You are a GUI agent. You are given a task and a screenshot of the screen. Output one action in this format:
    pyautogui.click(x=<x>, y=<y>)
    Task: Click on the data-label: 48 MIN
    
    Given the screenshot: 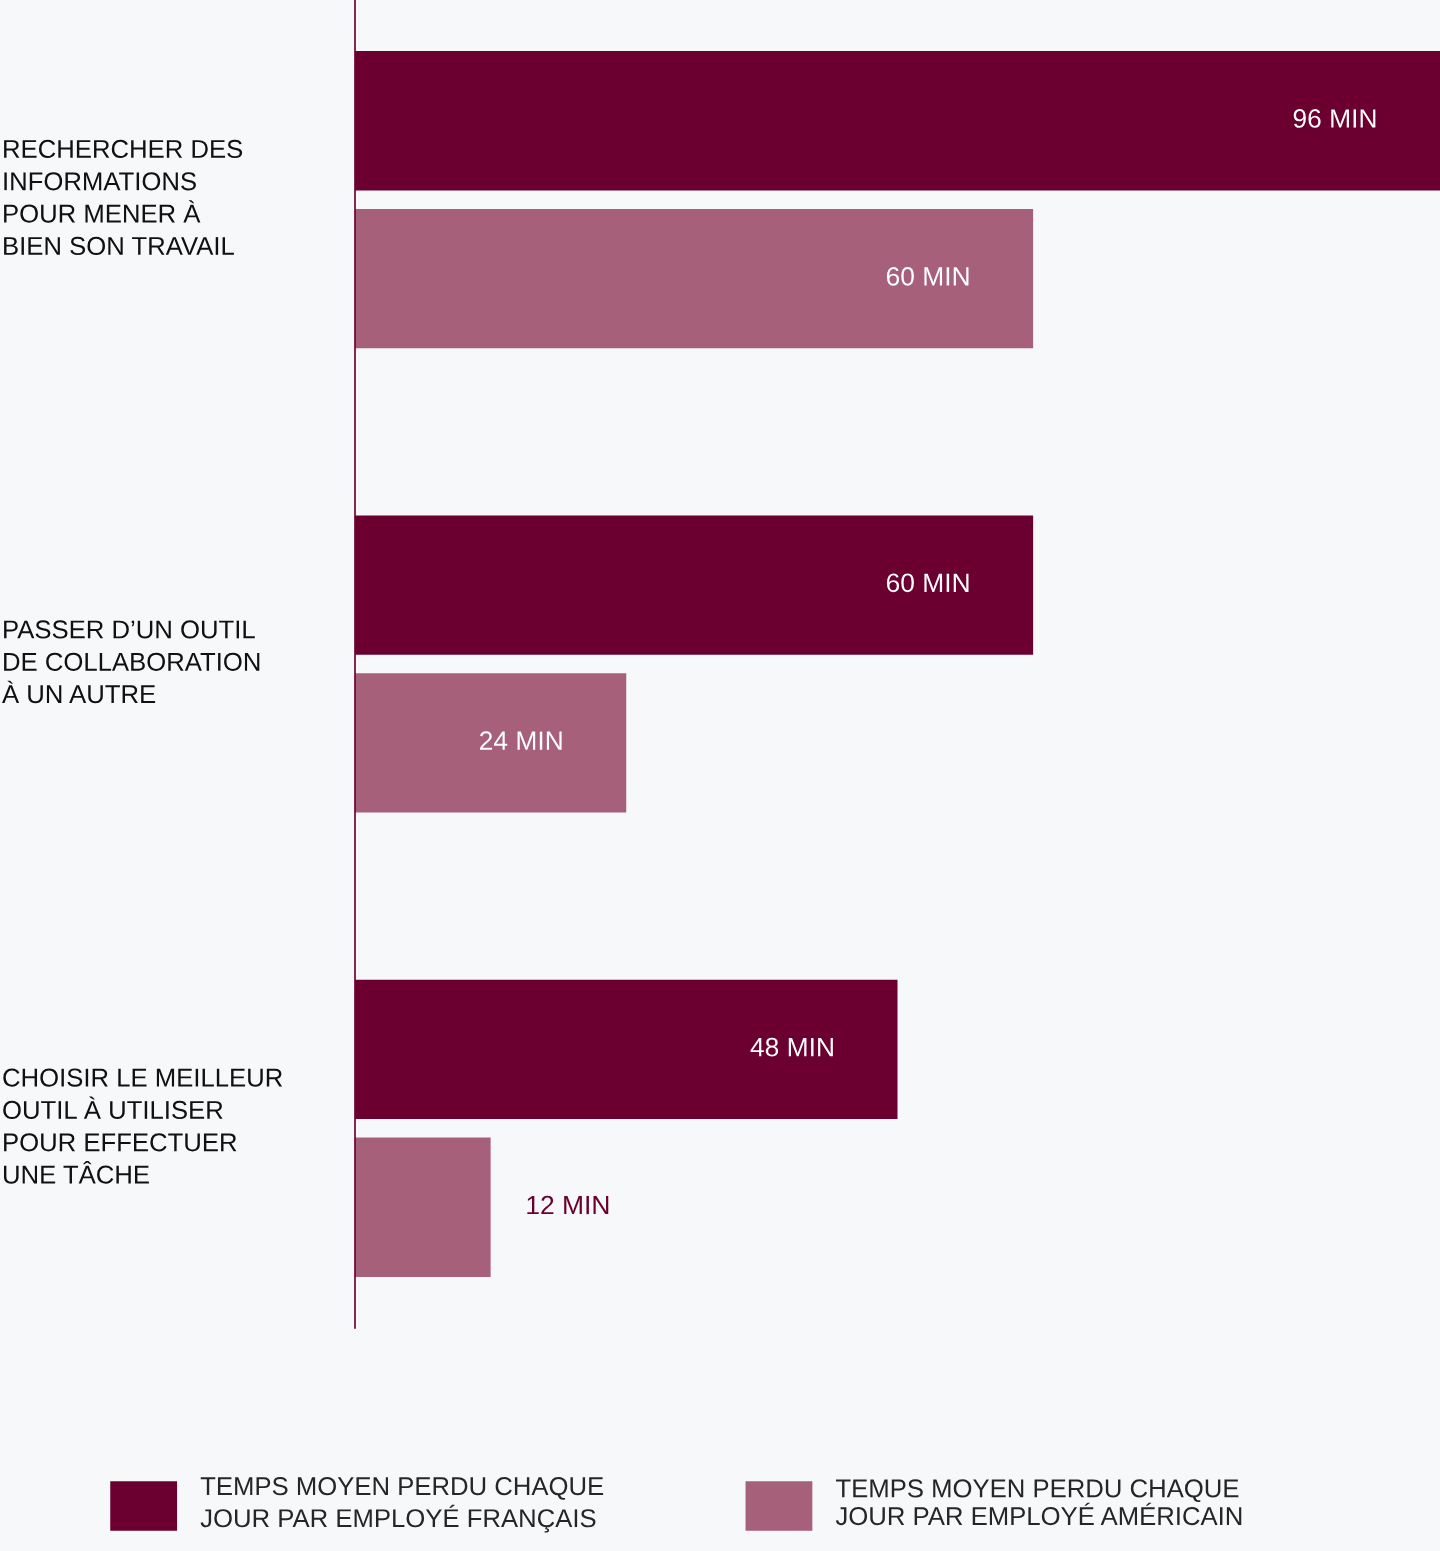 What is the action you would take?
    pyautogui.click(x=791, y=1047)
    